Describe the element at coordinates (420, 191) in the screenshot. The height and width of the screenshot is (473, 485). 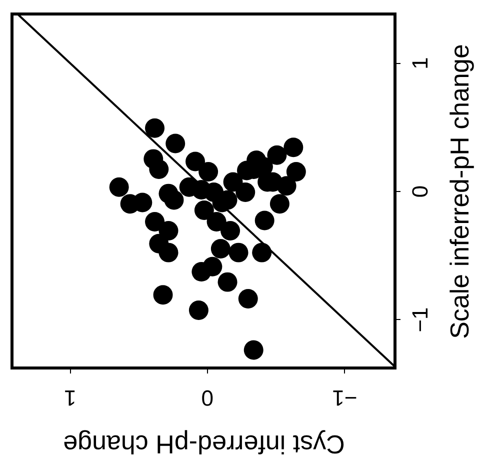
I see `y-tick-label: 0` at that location.